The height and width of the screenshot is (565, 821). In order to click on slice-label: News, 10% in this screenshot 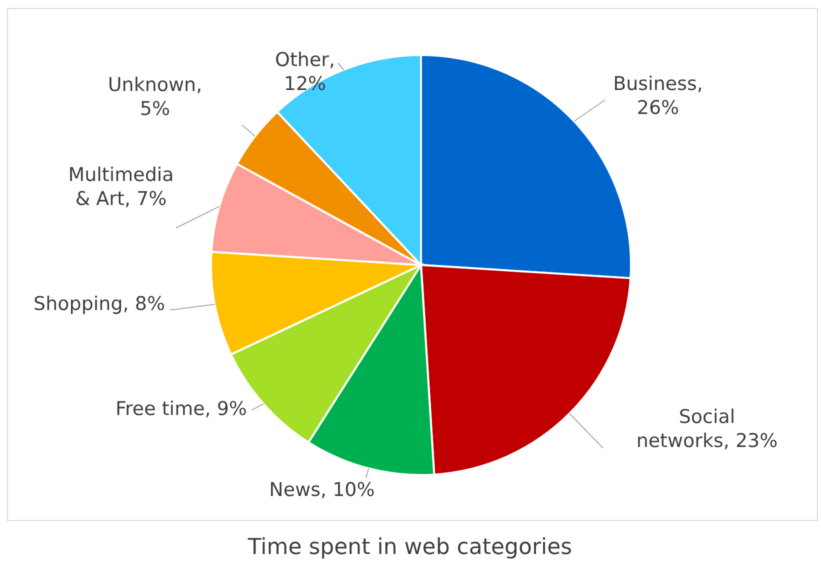, I will do `click(322, 490)`.